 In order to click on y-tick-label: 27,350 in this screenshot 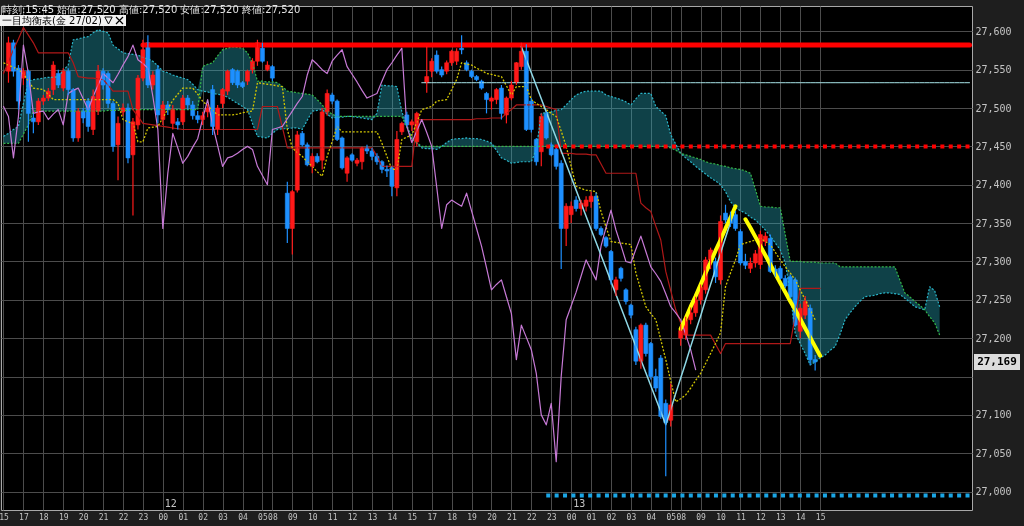, I will do `click(993, 223)`.